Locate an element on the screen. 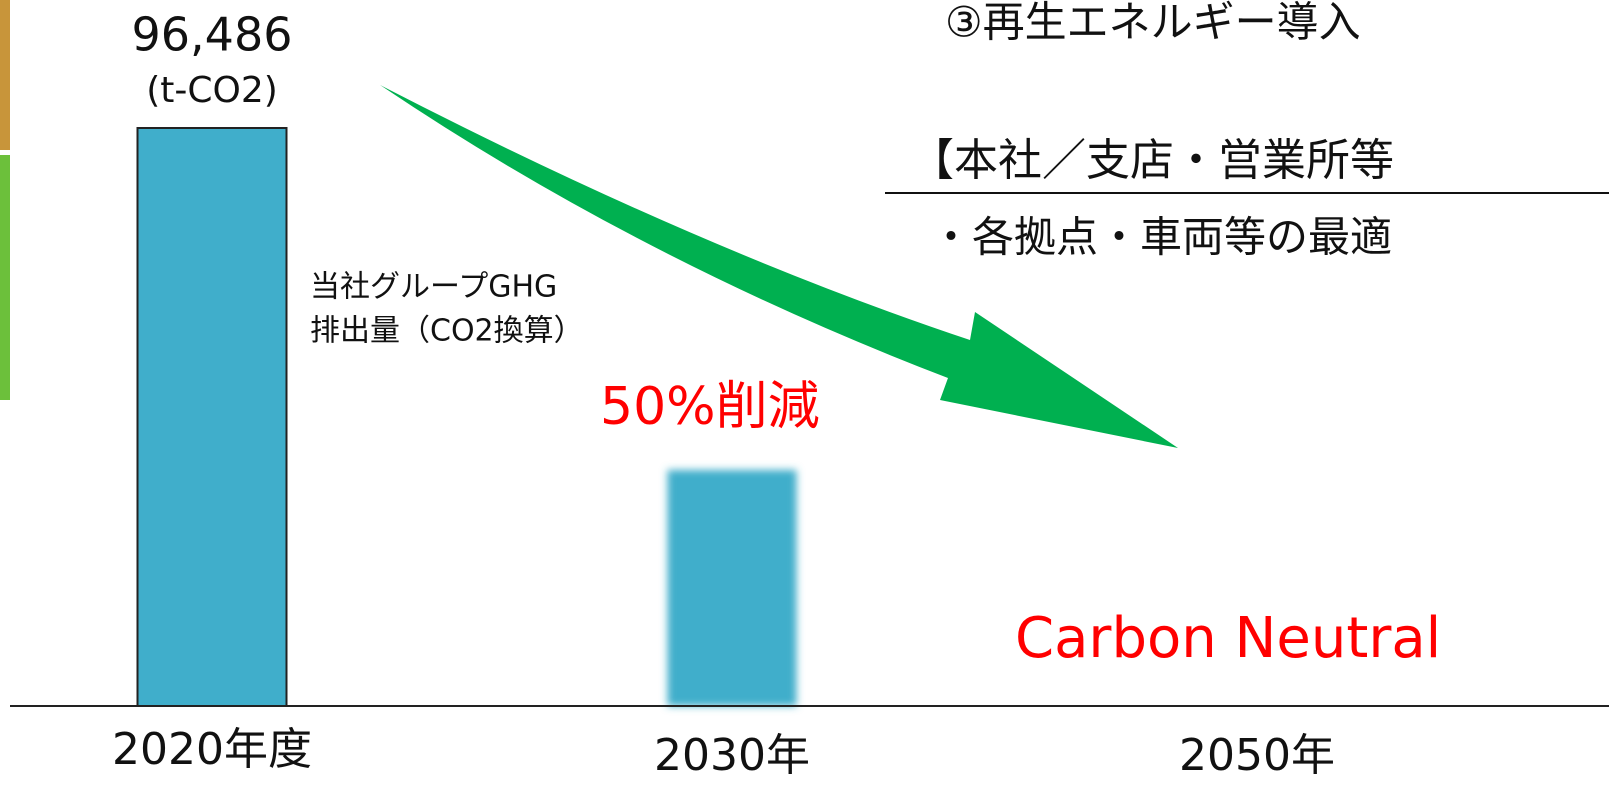 The height and width of the screenshot is (796, 1609). x-tick-label: 2030年 is located at coordinates (732, 755).